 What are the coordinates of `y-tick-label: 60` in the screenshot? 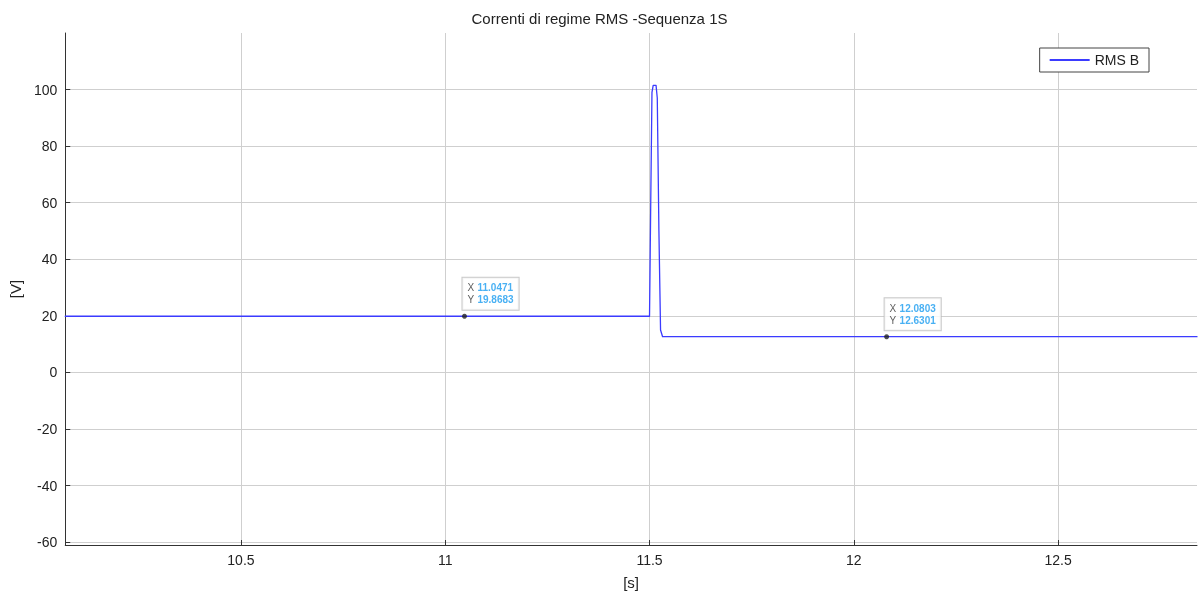 It's located at (49, 202).